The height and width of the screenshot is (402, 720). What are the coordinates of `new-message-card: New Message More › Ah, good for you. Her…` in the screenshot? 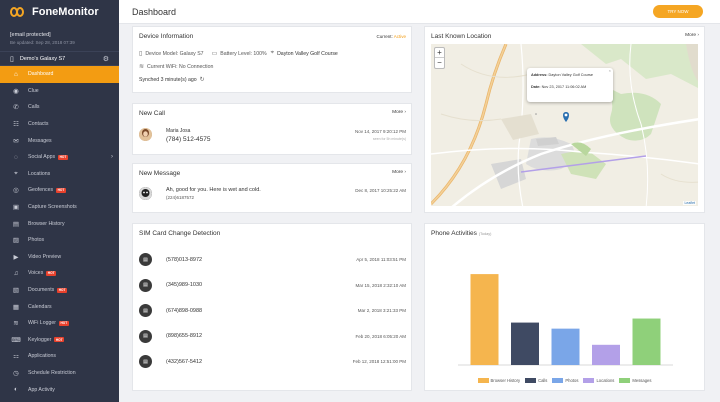 It's located at (272, 188).